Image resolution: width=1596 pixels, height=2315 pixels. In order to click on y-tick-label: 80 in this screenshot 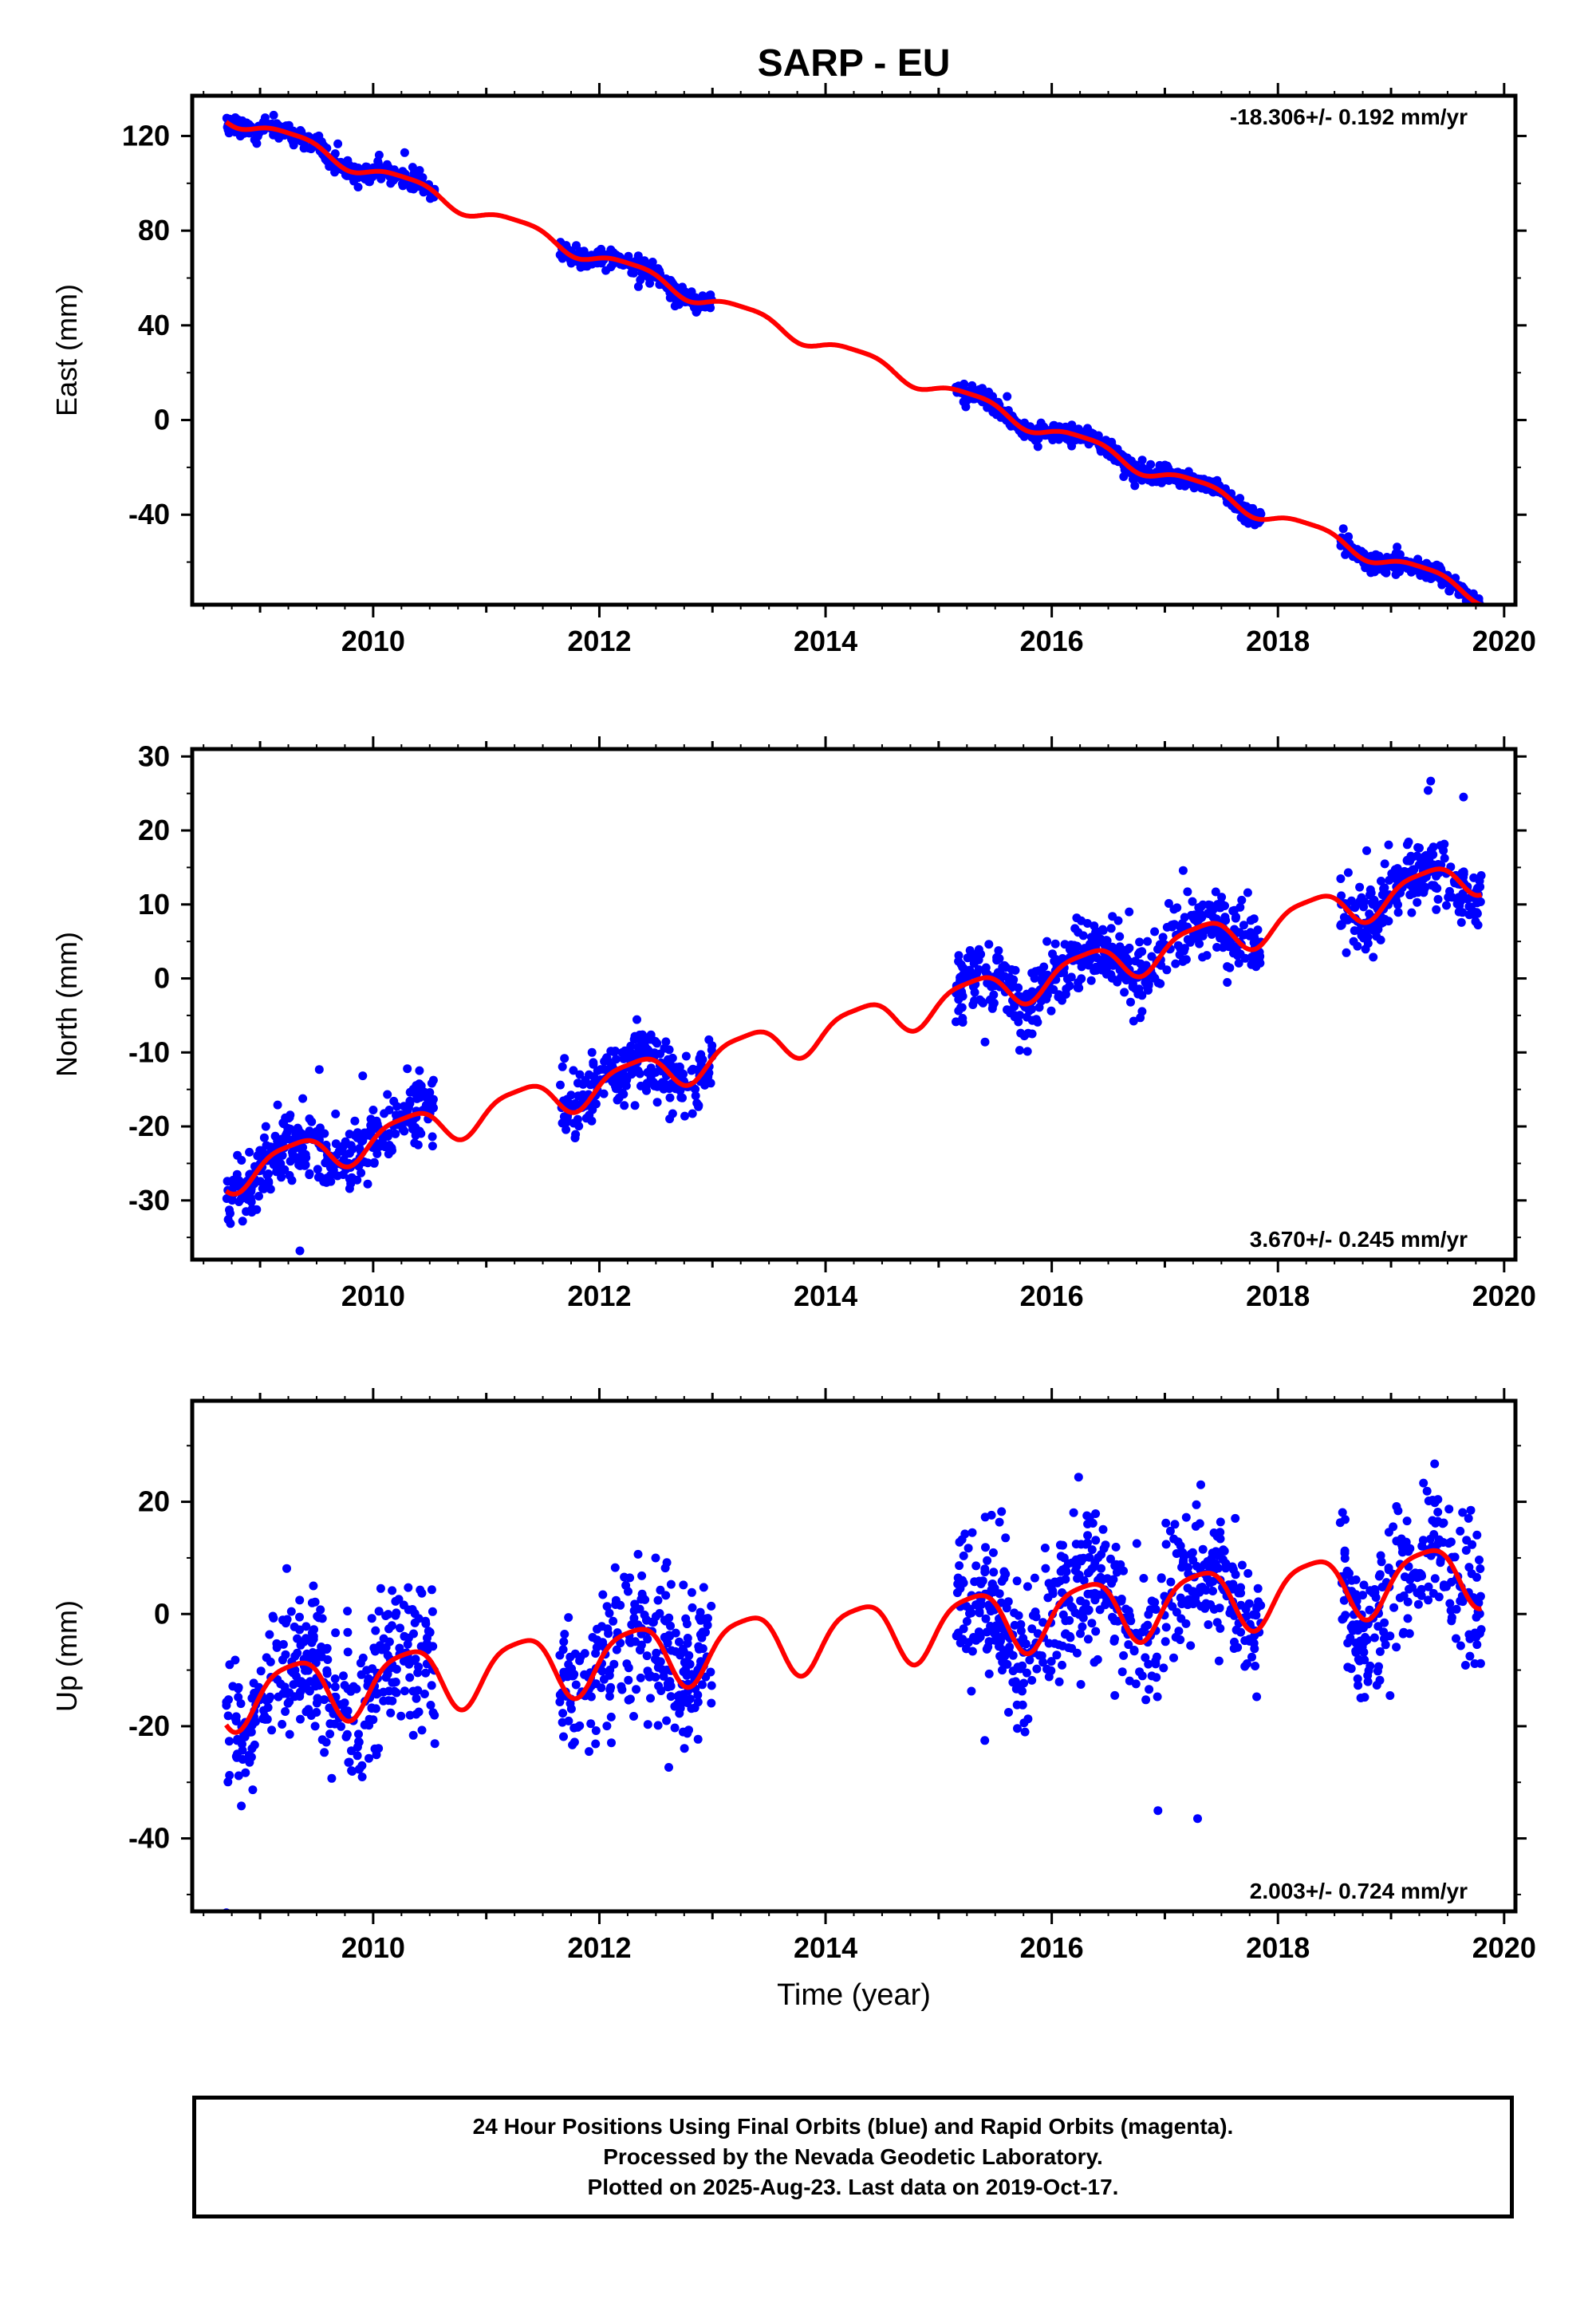, I will do `click(154, 230)`.